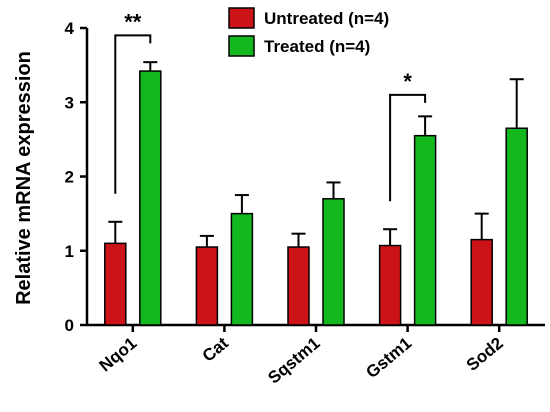  I want to click on x-tick-label: Gstm1, so click(388, 358).